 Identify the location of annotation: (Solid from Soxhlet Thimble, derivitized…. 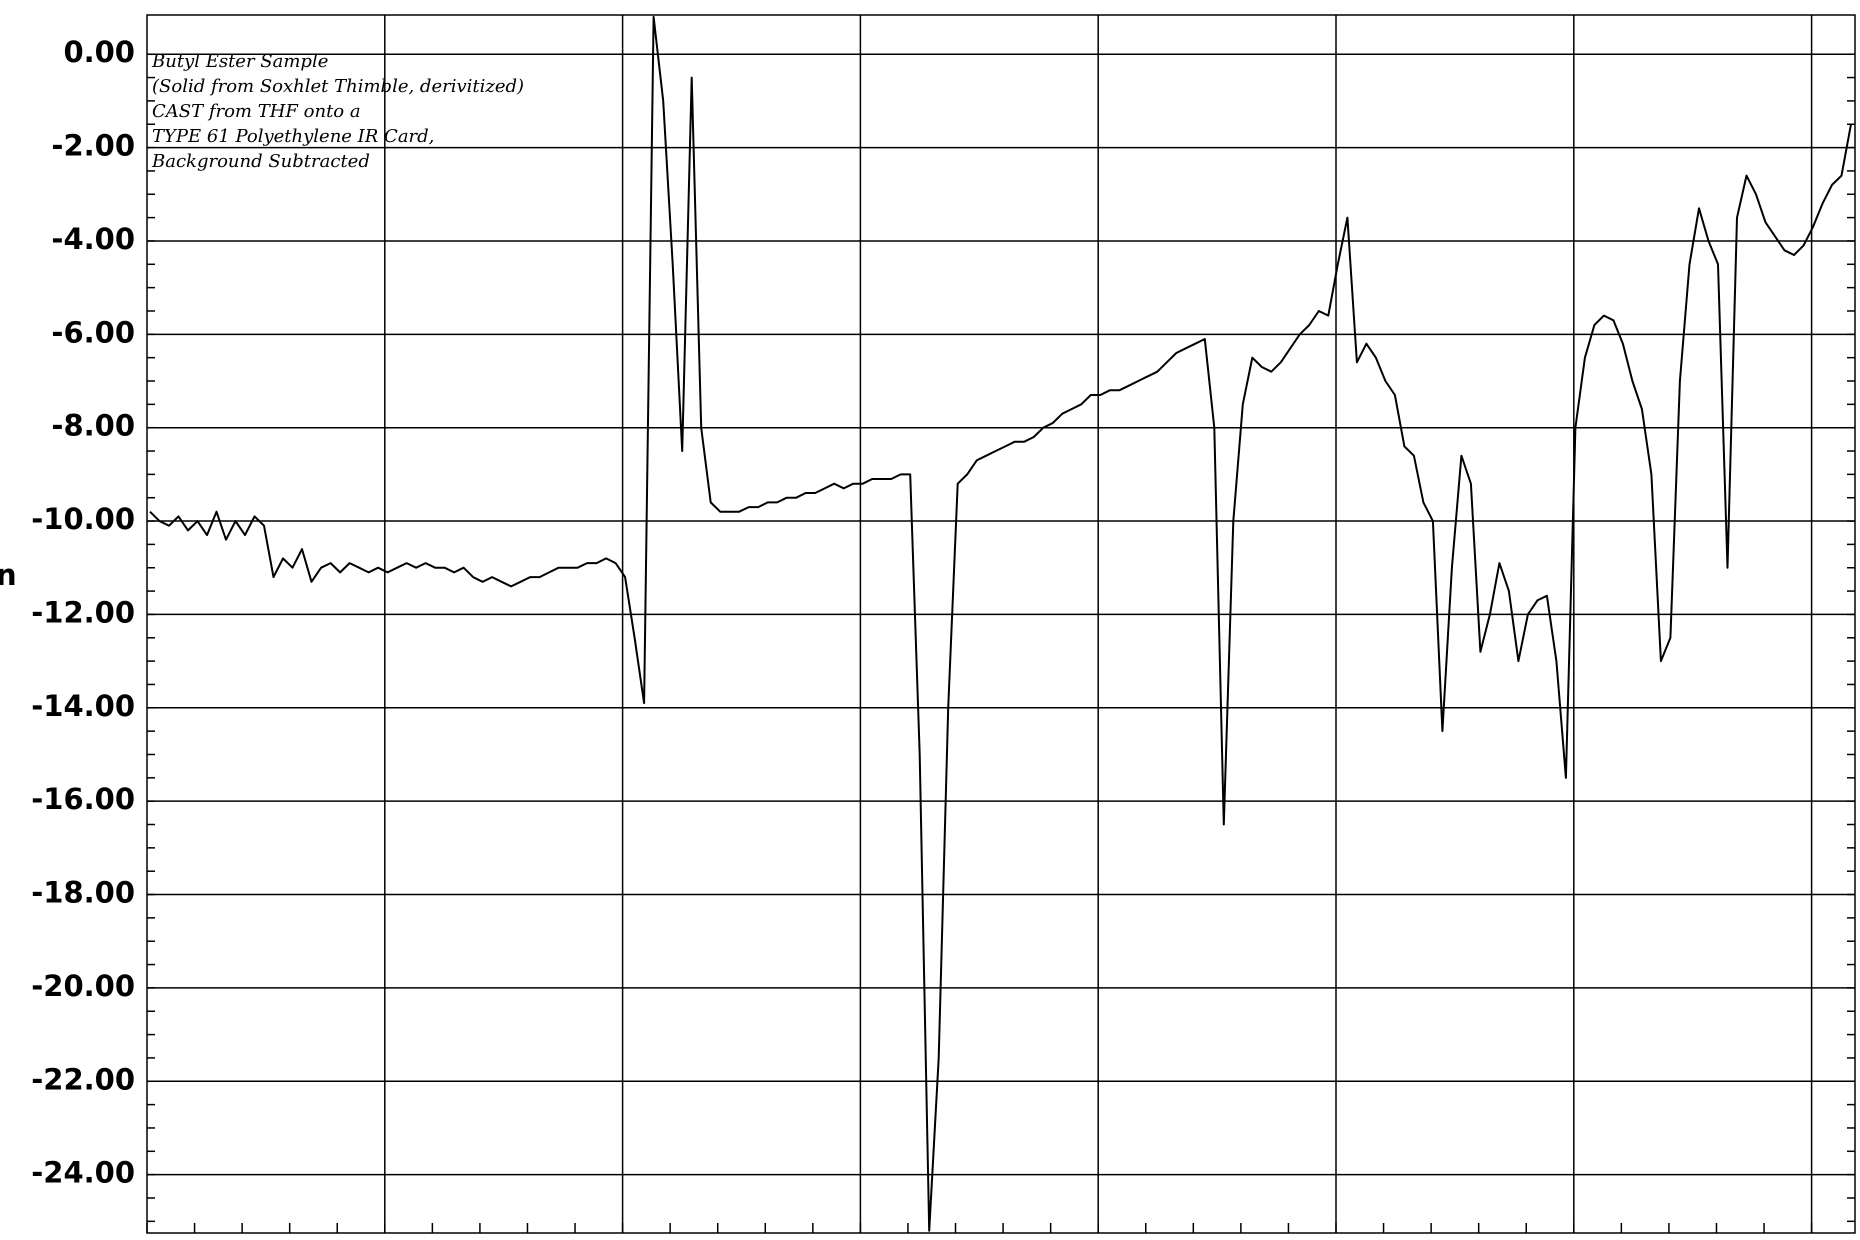
(338, 86).